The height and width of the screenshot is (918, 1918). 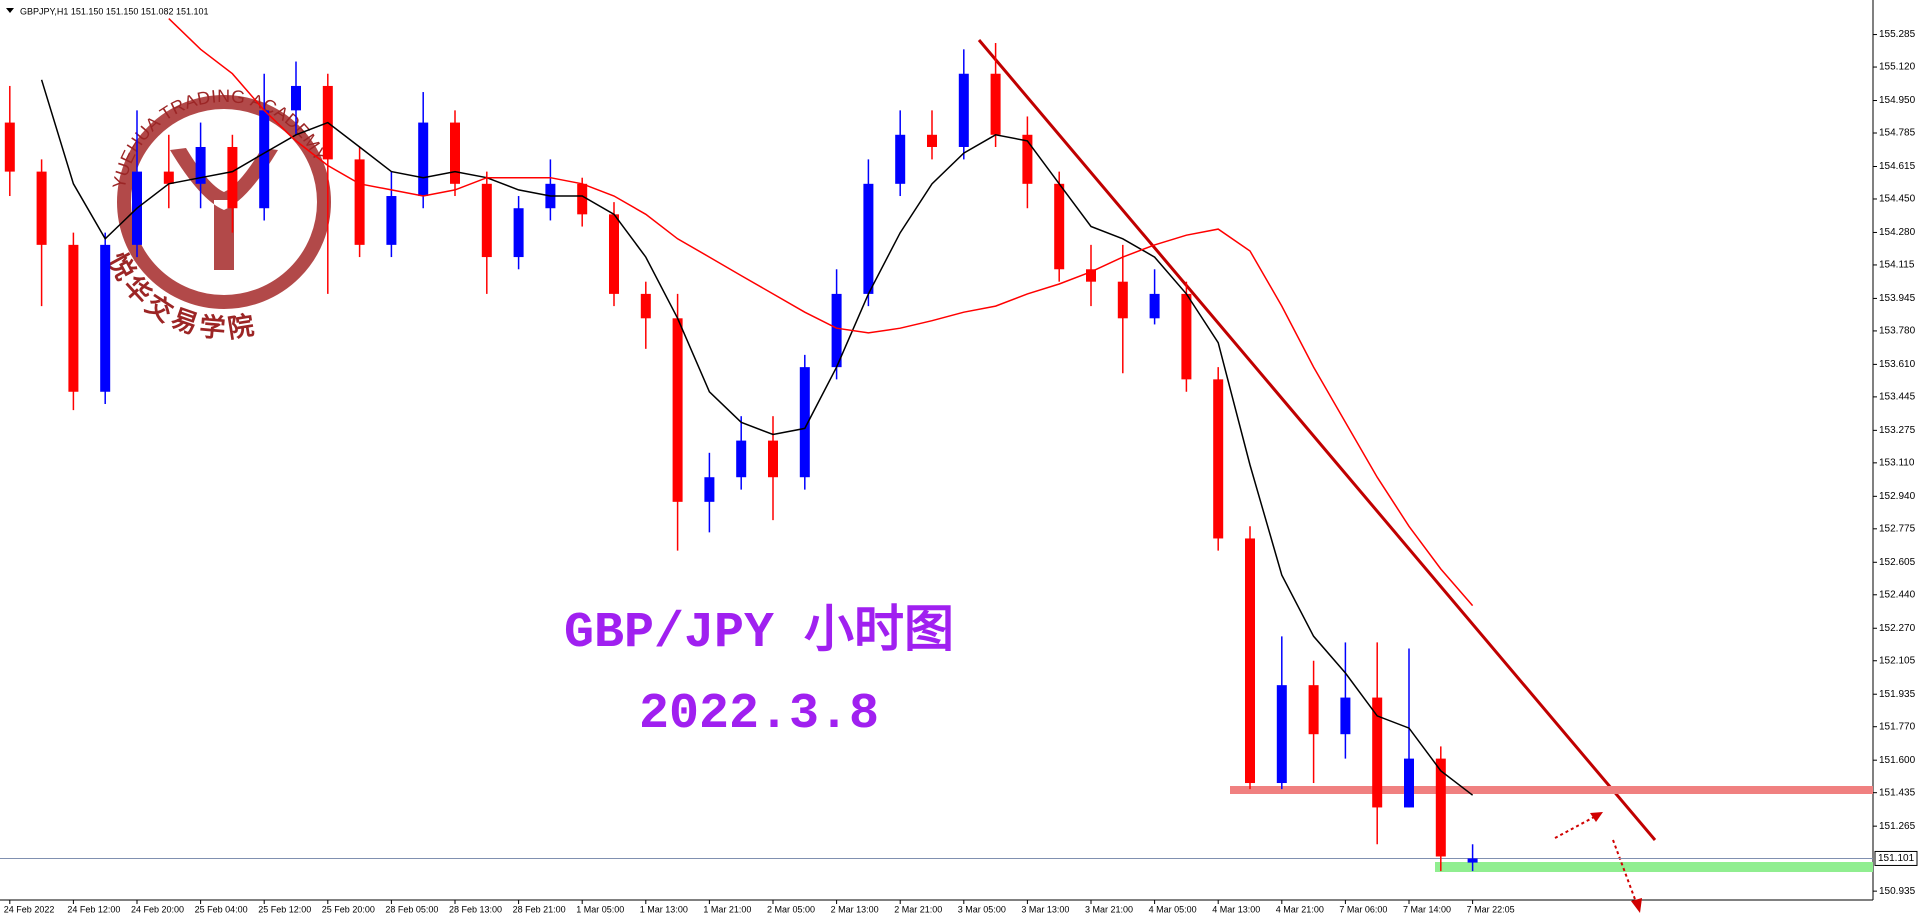 I want to click on y-tick-label: 155.285, so click(x=1897, y=34).